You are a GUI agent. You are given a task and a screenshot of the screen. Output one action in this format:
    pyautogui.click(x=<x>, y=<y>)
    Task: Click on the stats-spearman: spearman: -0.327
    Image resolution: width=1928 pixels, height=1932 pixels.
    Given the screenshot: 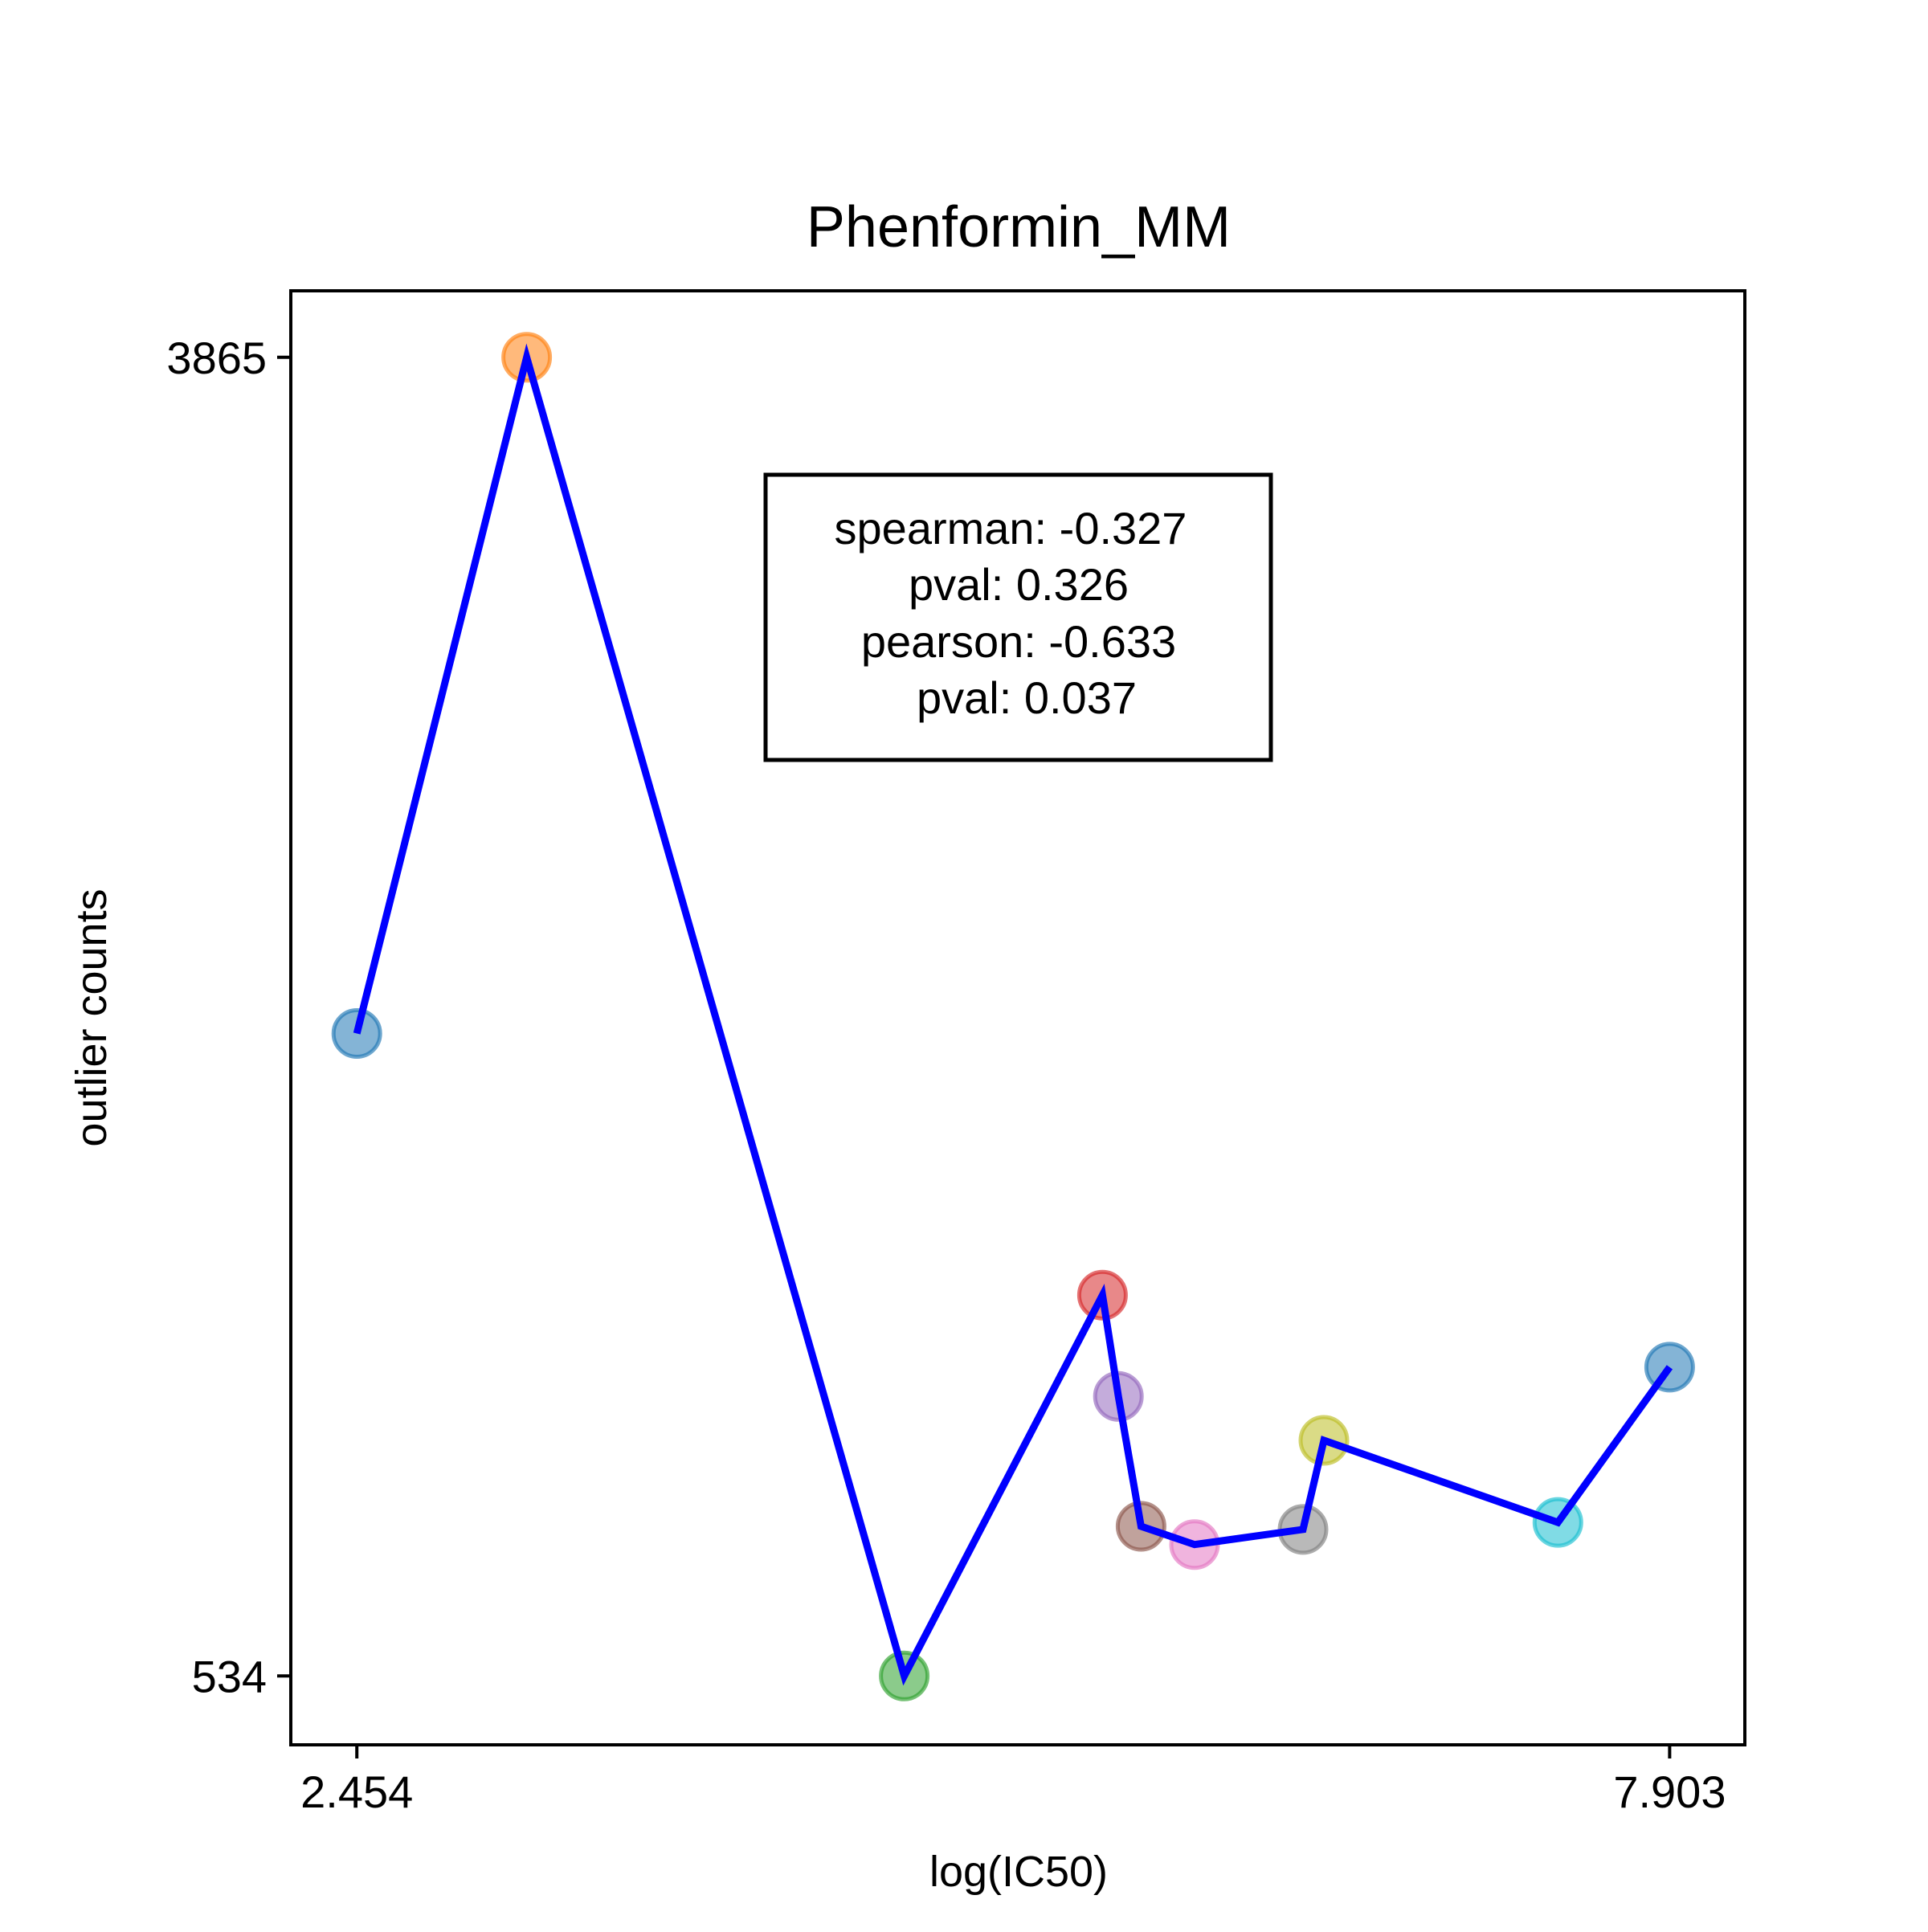 What is the action you would take?
    pyautogui.click(x=1011, y=528)
    